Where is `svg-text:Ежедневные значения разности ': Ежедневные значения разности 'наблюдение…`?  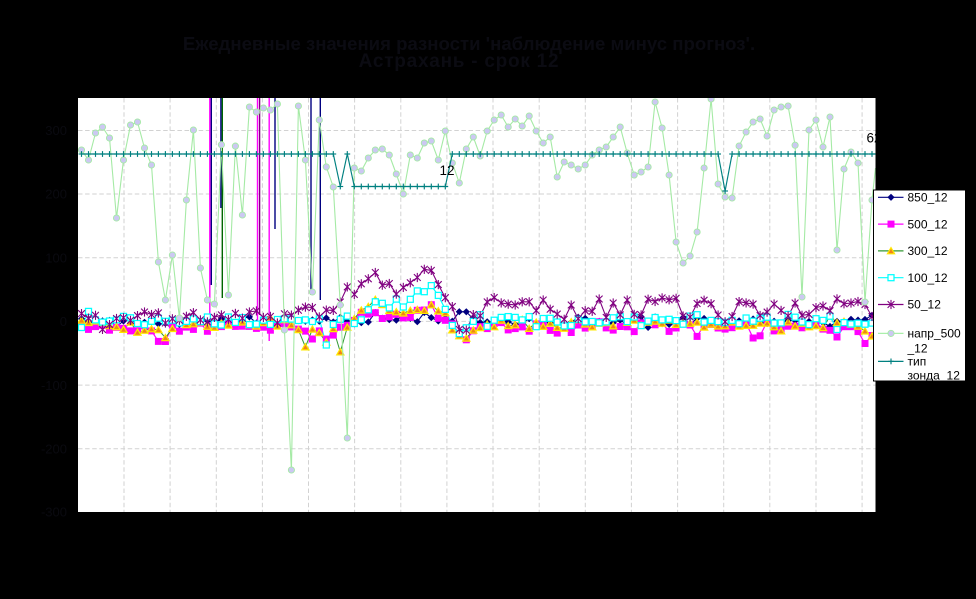 svg-text:Ежедневные значения разности ': Ежедневные значения разности 'наблюдение… is located at coordinates (469, 43).